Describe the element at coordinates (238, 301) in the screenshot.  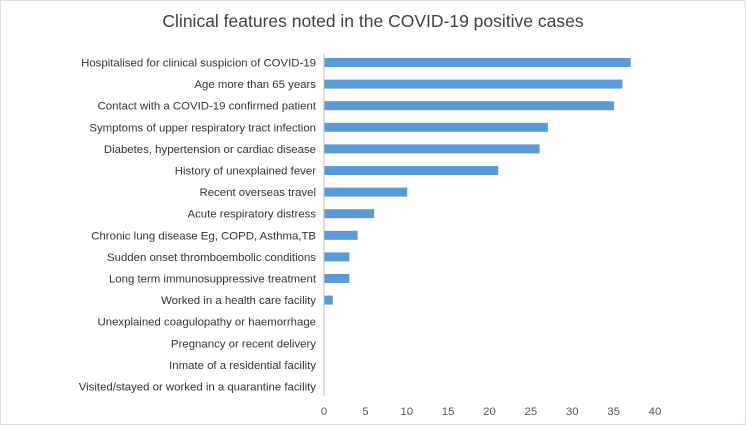
I see `category-label: Worked in a health care facility` at that location.